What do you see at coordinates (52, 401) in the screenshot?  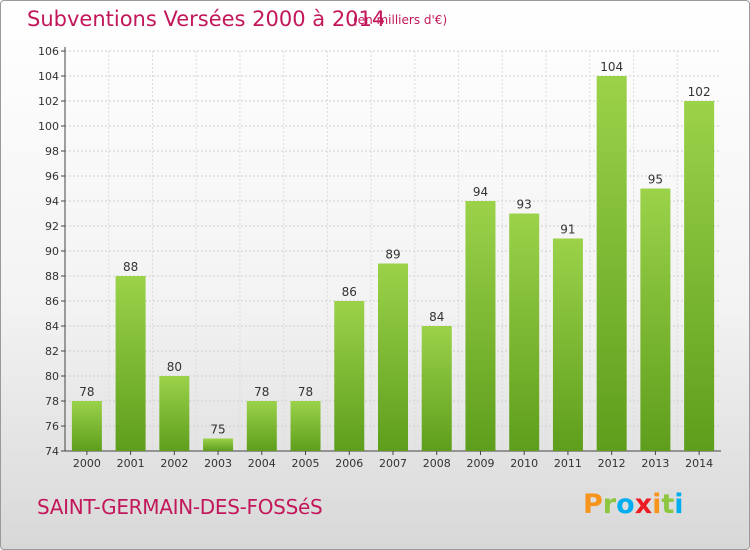 I see `y-tick-label: 78` at bounding box center [52, 401].